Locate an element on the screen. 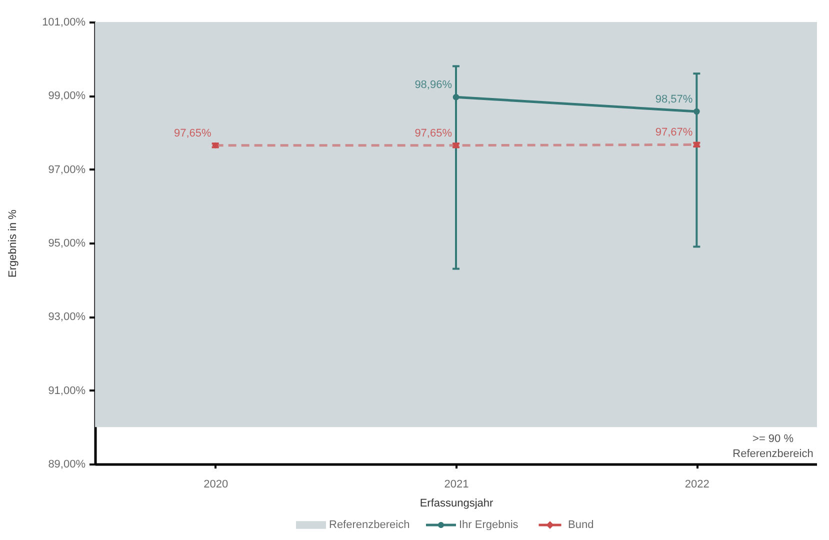 This screenshot has height=540, width=829. y-tick-label: 93,00% is located at coordinates (67, 317).